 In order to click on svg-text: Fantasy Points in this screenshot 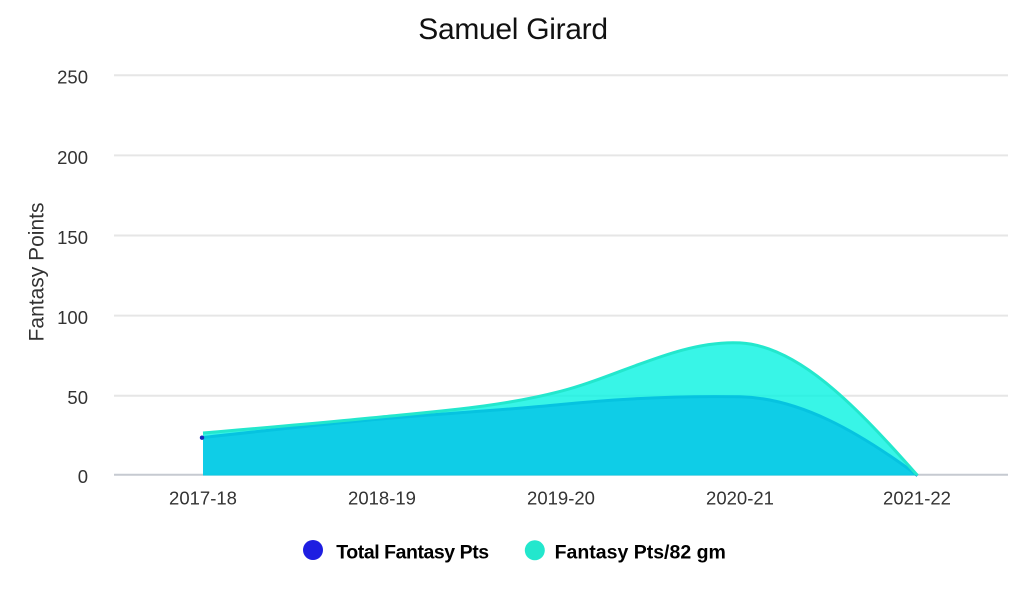, I will do `click(36, 272)`.